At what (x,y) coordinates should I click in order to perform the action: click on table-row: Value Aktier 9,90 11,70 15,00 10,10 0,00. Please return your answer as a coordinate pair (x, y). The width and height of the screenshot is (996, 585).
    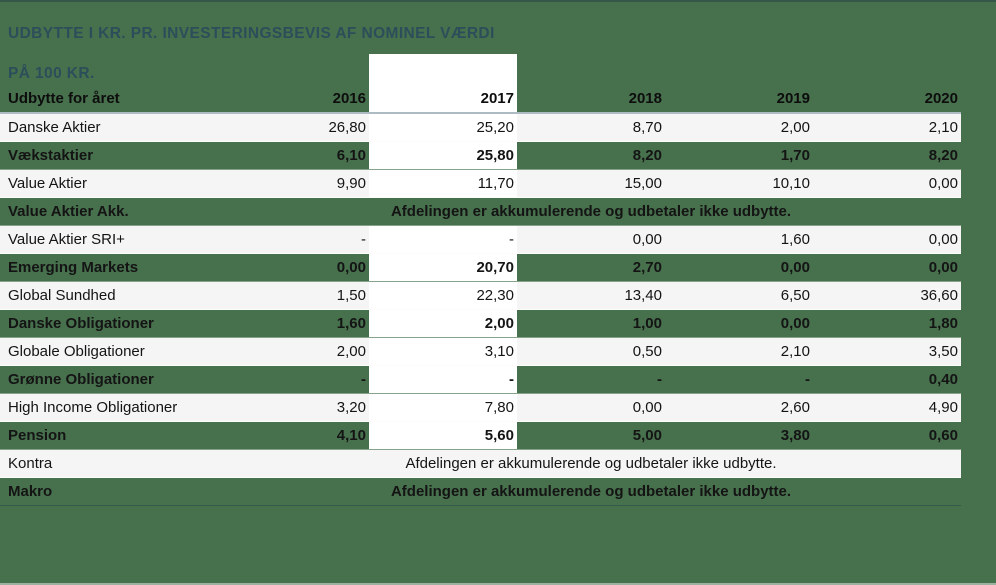
    Looking at the image, I should click on (480, 184).